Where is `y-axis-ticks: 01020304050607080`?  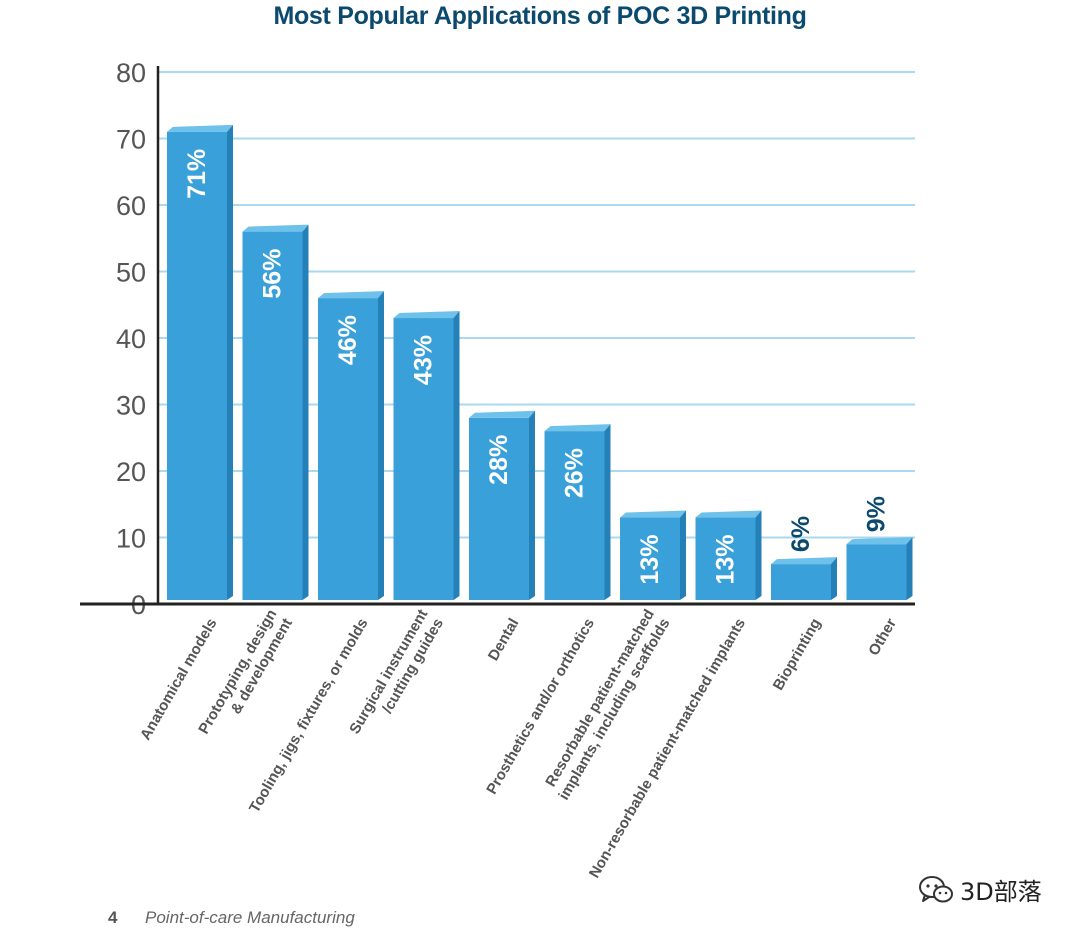
y-axis-ticks: 01020304050607080 is located at coordinates (131, 339).